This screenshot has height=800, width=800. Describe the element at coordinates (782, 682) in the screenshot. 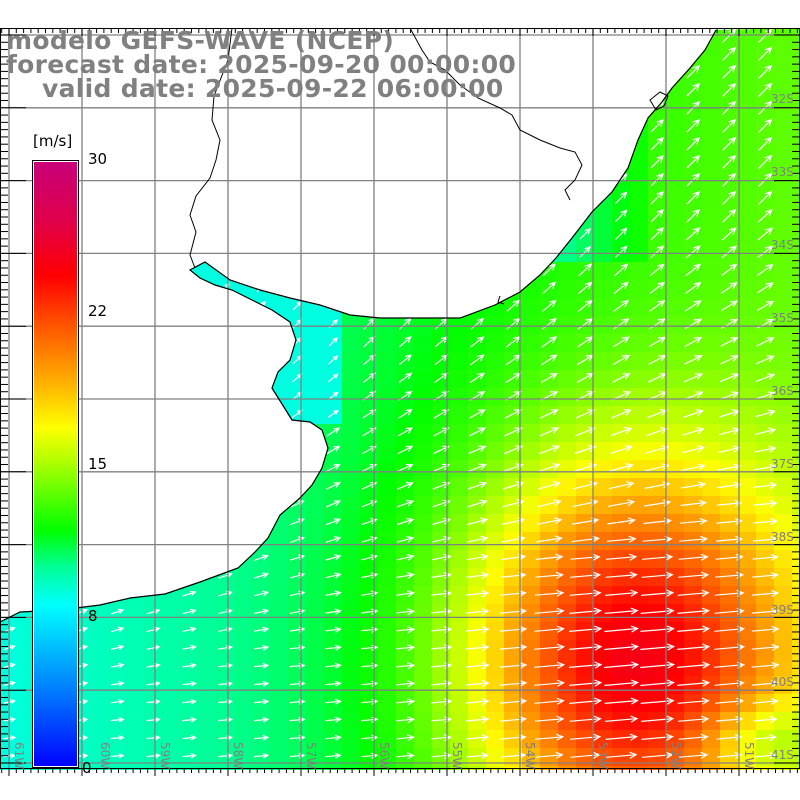

I see `lat-label: 40S` at that location.